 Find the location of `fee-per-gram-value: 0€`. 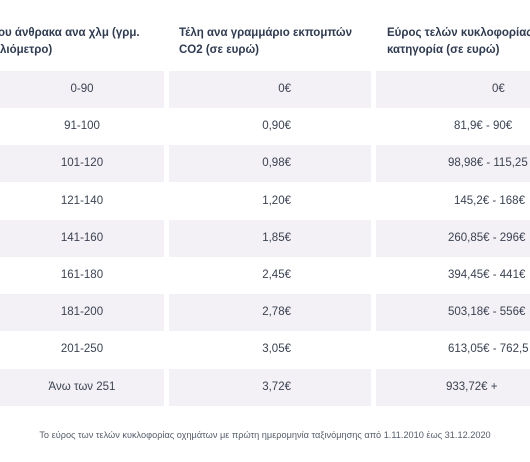

fee-per-gram-value: 0€ is located at coordinates (284, 89).